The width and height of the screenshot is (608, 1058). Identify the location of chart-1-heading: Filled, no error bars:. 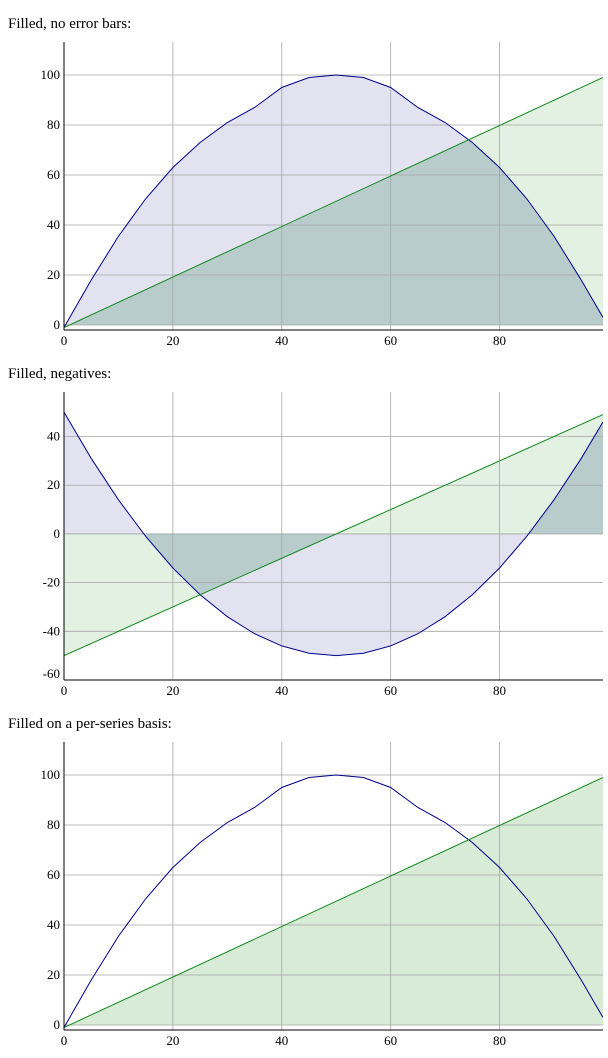
(70, 24).